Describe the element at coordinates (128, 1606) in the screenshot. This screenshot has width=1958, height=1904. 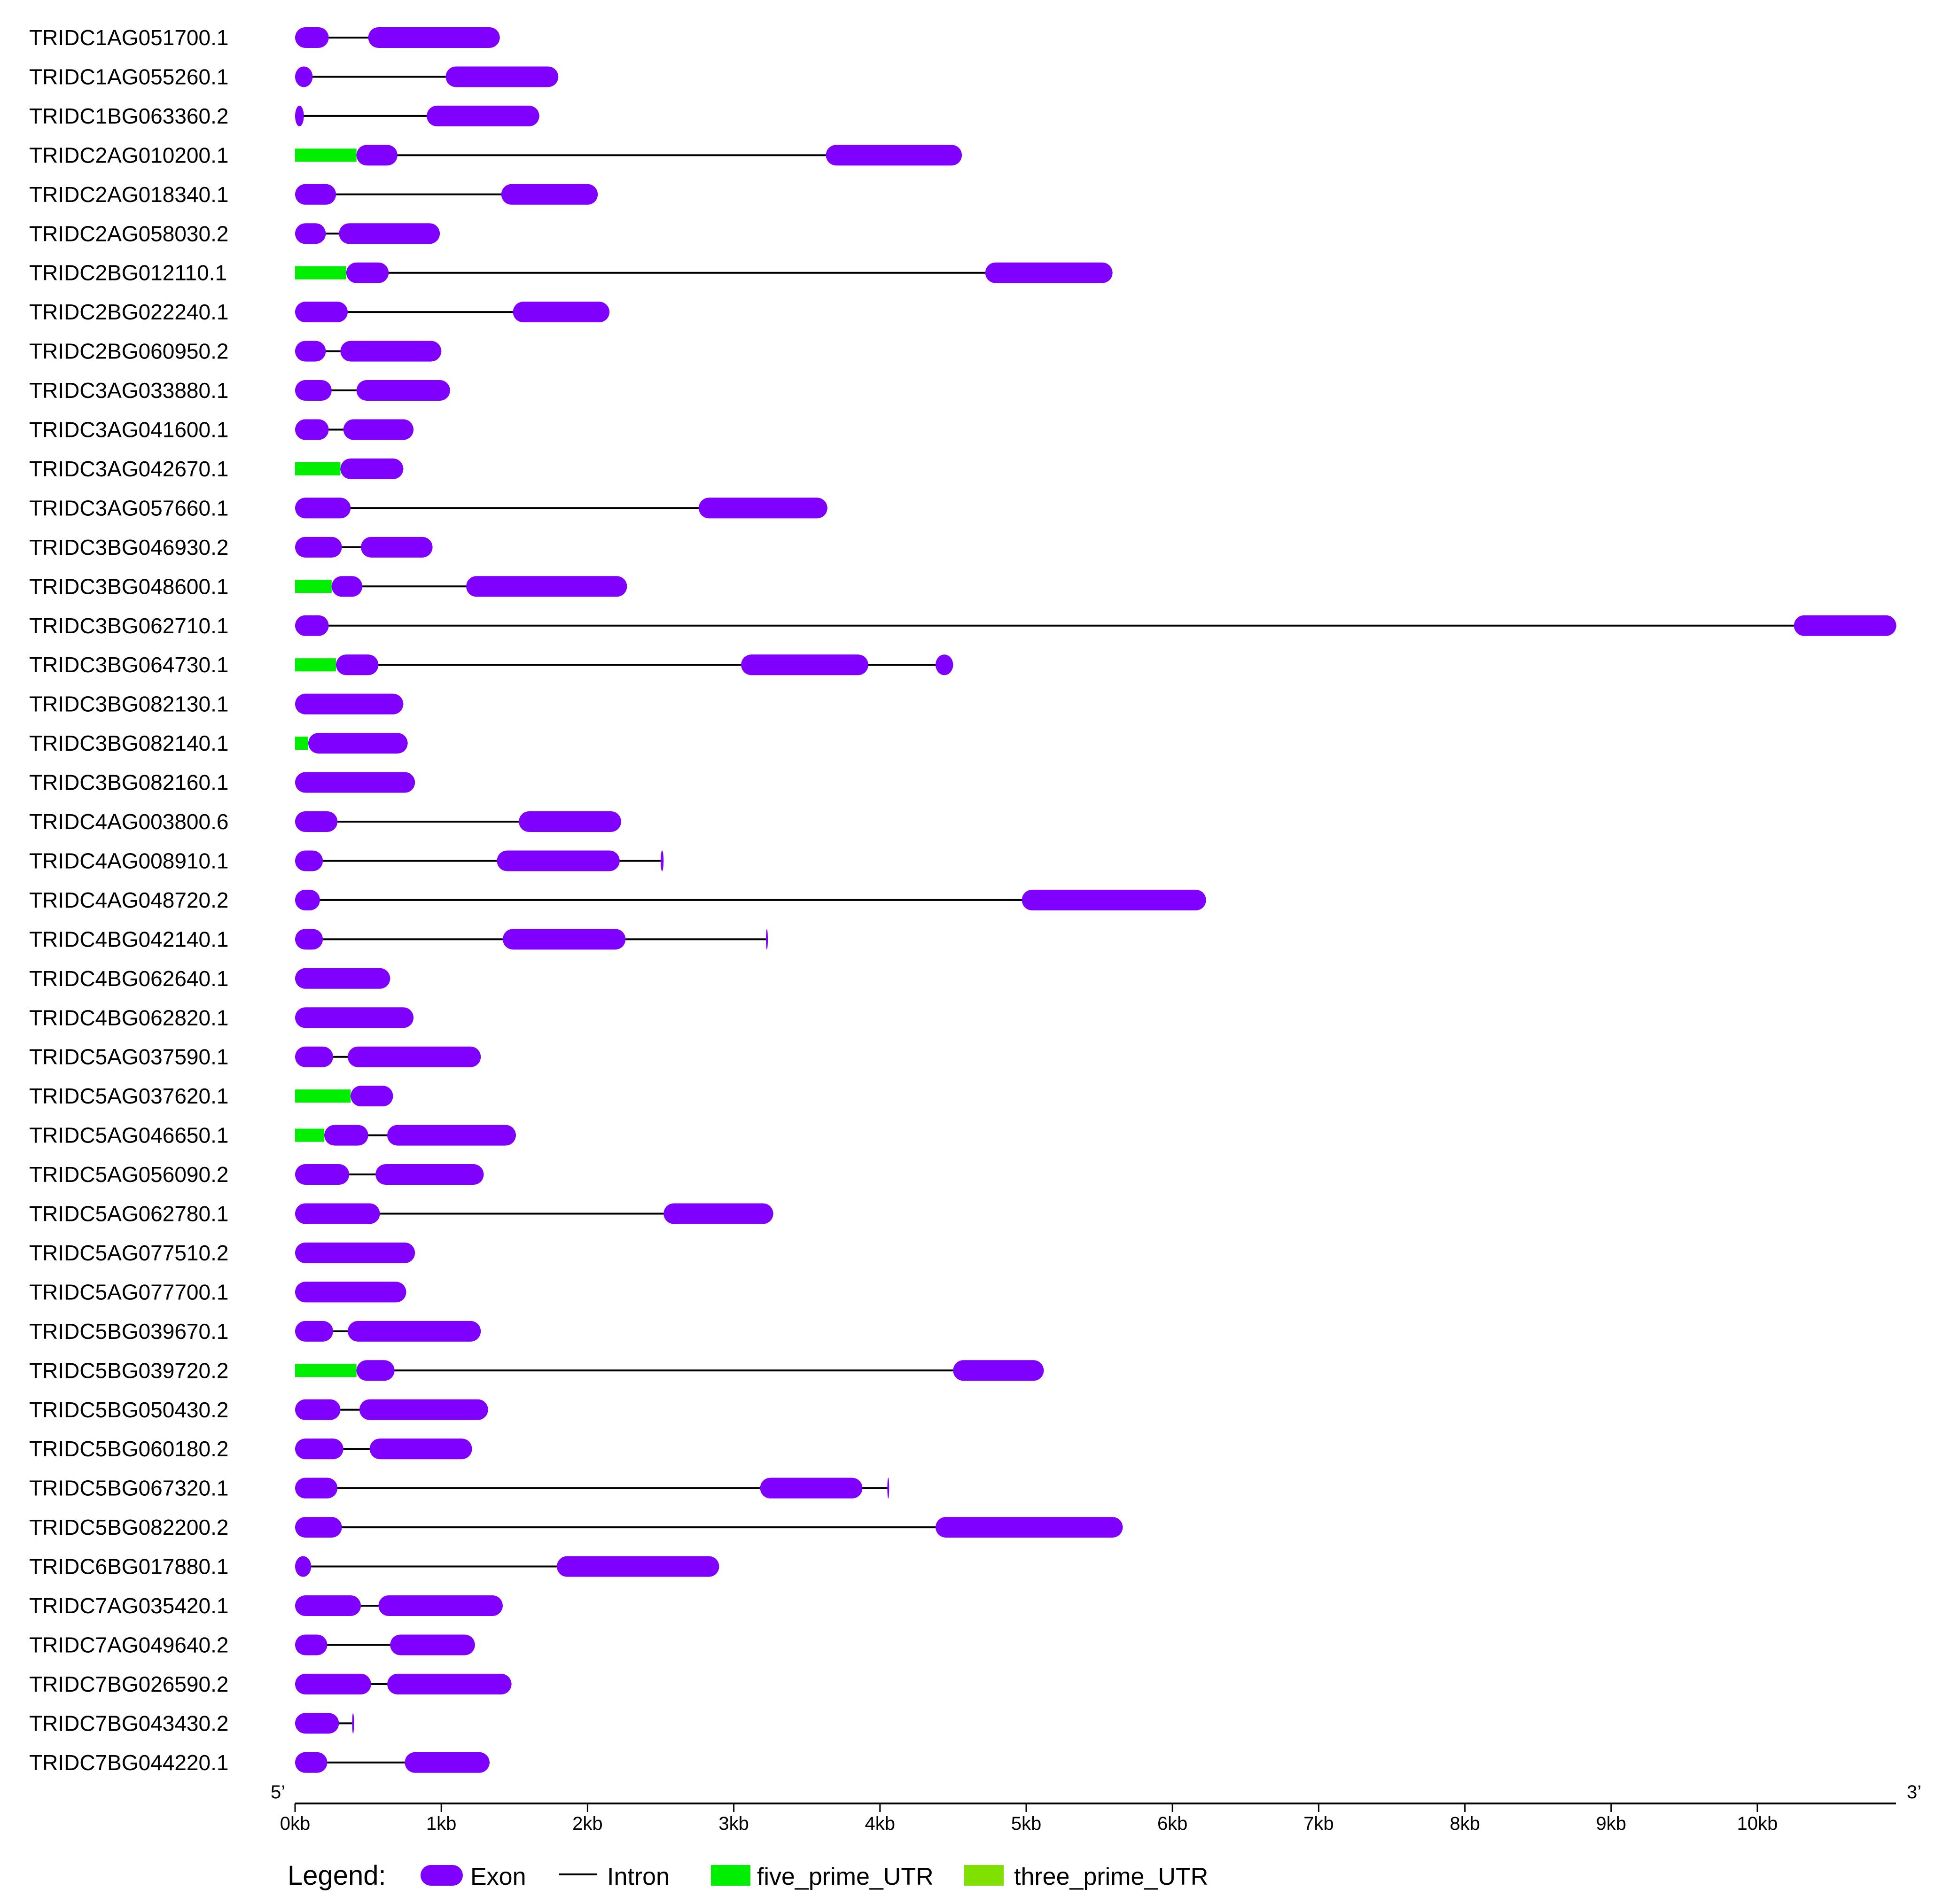
I see `gene-name-label: TRIDC7AG035420.1` at that location.